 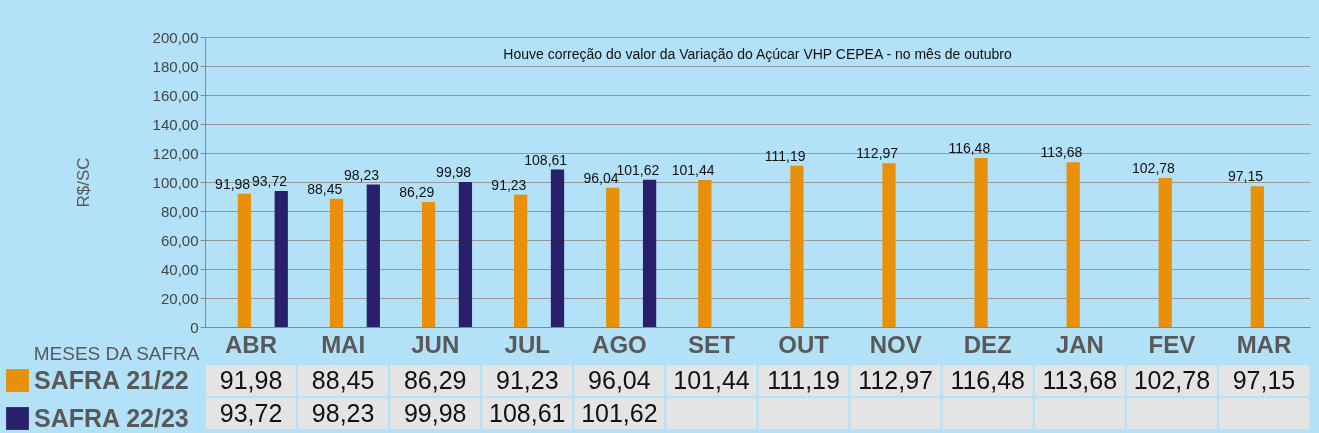 What do you see at coordinates (1080, 379) in the screenshot?
I see `data-label: 113,68` at bounding box center [1080, 379].